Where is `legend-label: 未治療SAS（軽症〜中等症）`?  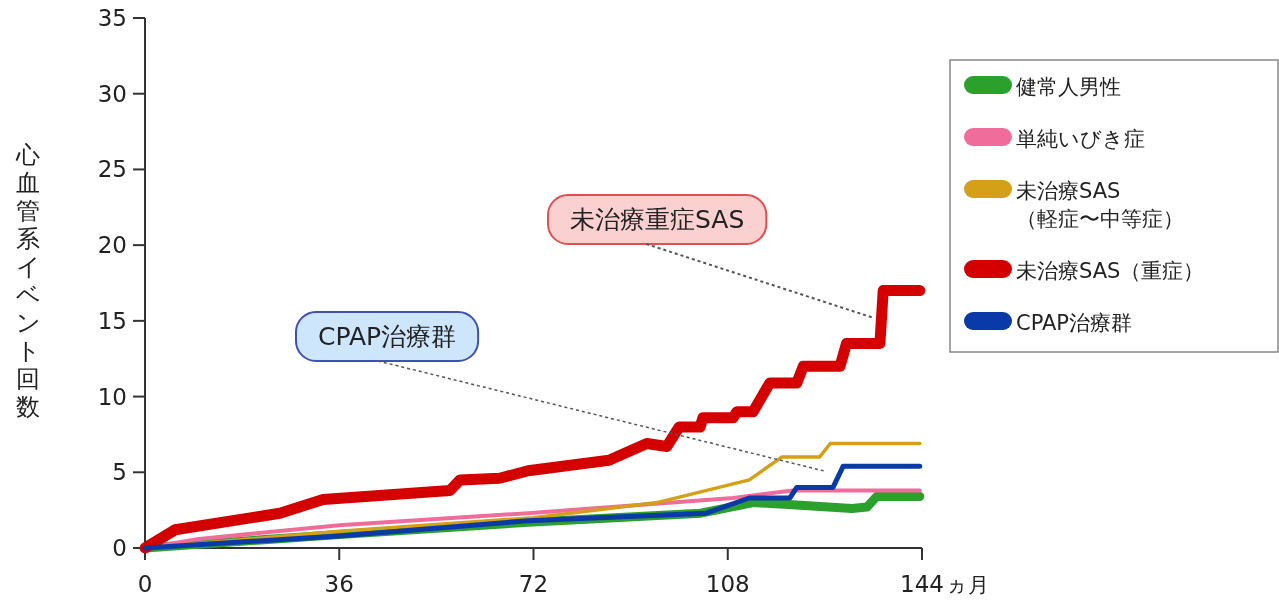 legend-label: 未治療SAS（軽症〜中等症） is located at coordinates (1100, 205).